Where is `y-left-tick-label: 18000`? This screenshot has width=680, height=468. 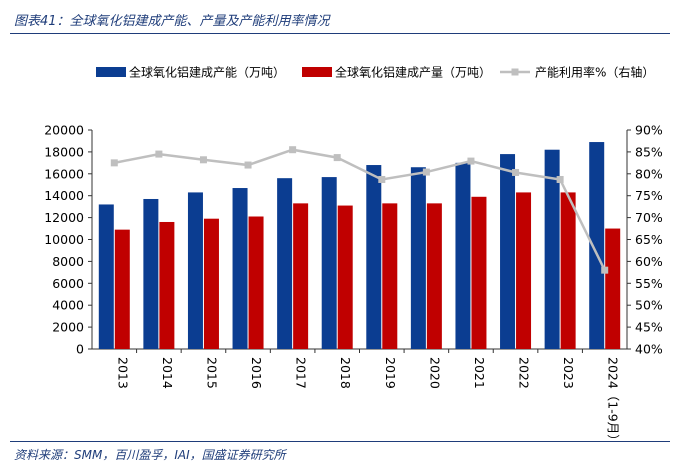
y-left-tick-label: 18000 is located at coordinates (64, 151).